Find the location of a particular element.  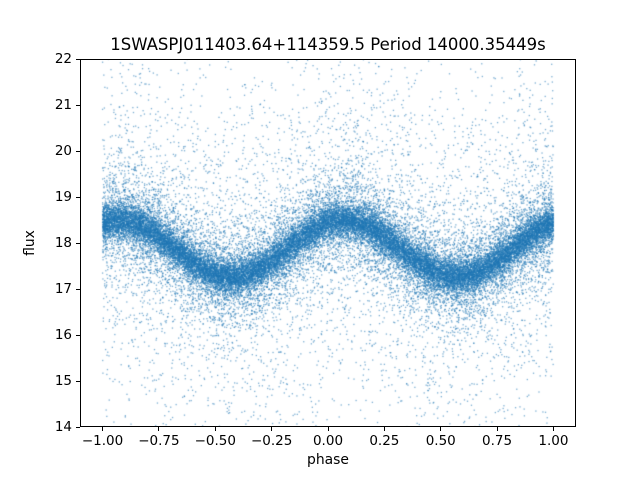

x-tick-label: 1.00 is located at coordinates (553, 441).